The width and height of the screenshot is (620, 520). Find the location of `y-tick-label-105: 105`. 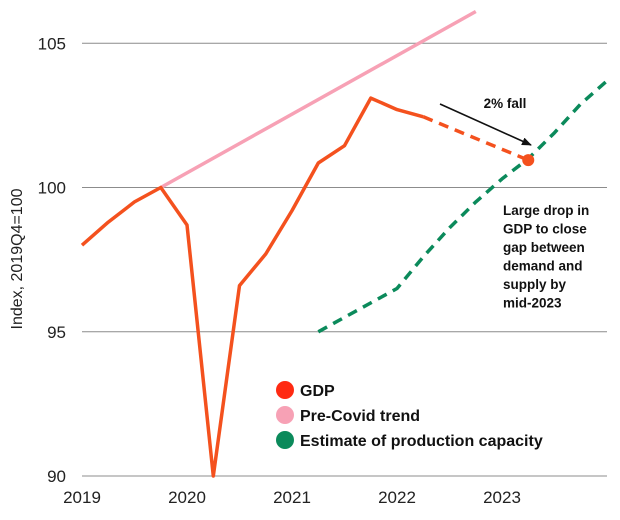

y-tick-label-105: 105 is located at coordinates (52, 43).